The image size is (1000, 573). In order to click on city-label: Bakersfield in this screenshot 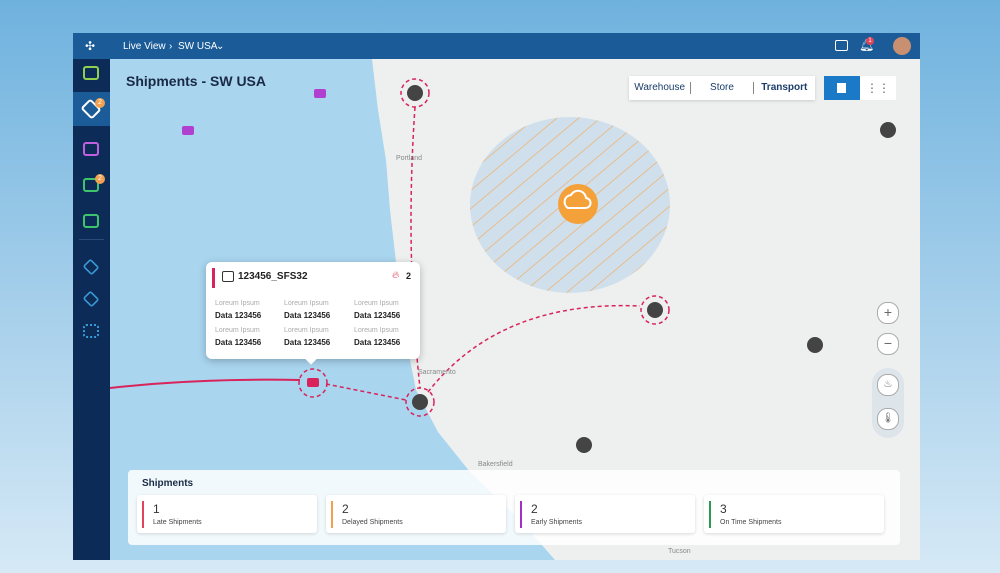, I will do `click(495, 464)`.